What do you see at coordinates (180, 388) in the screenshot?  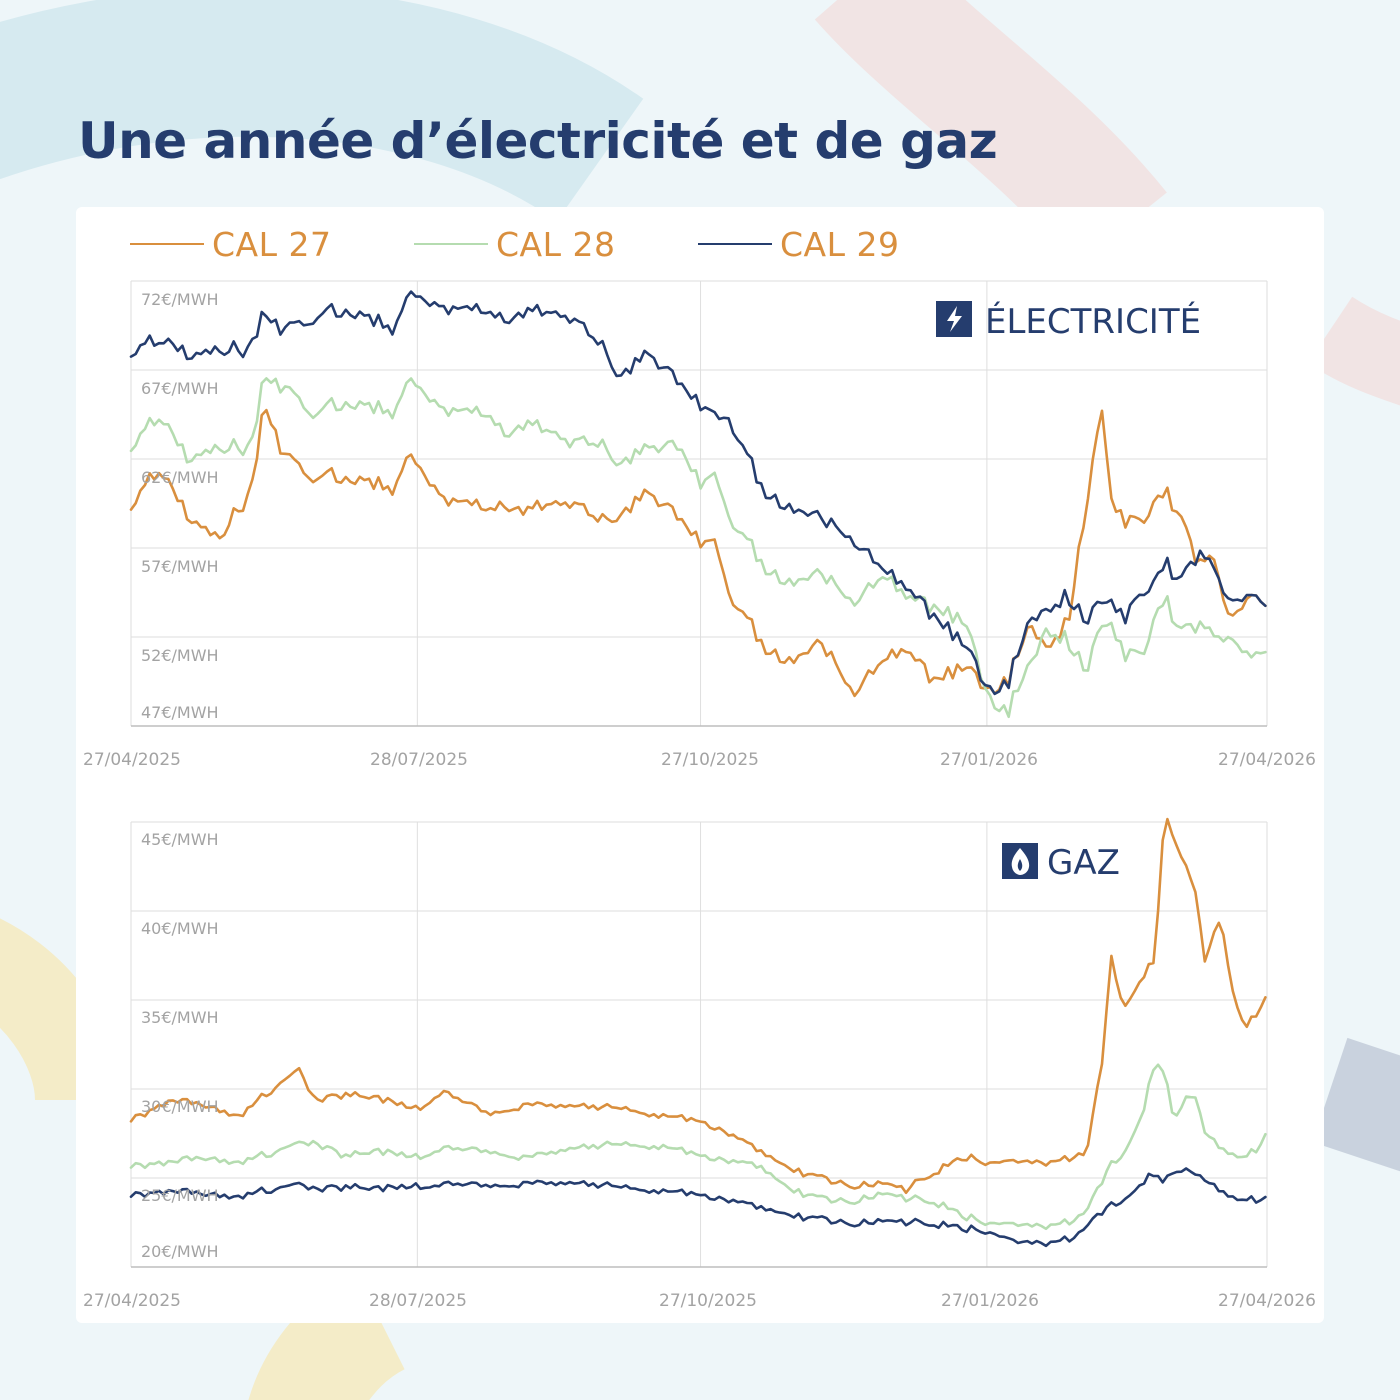 I see `y-tick-label: 67€/MWH` at bounding box center [180, 388].